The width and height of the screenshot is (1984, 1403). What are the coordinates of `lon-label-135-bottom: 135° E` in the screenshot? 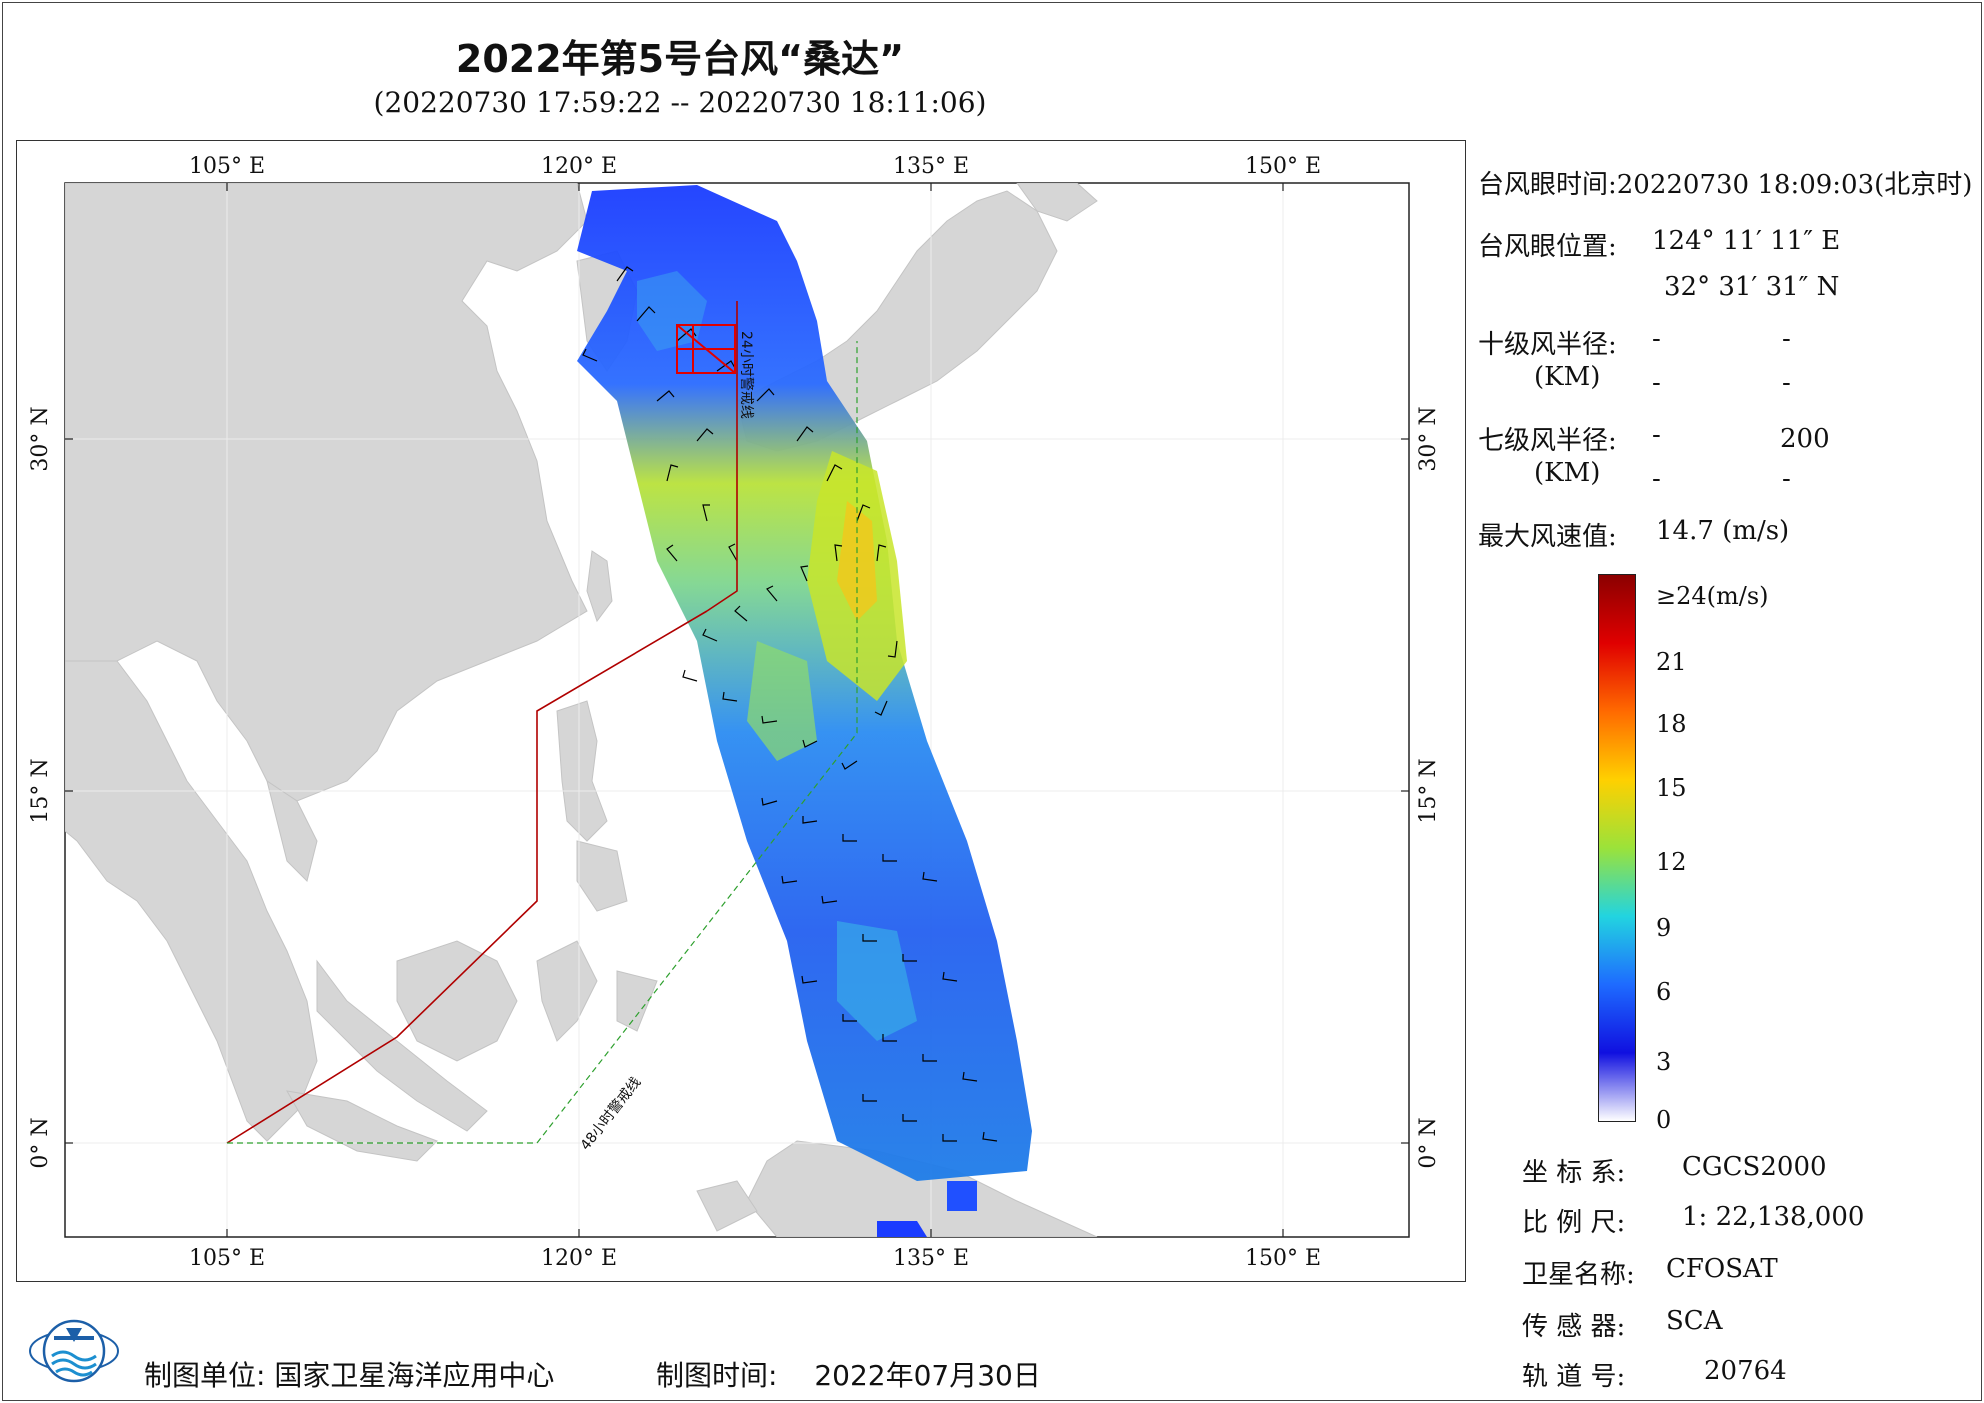 It's located at (931, 1258).